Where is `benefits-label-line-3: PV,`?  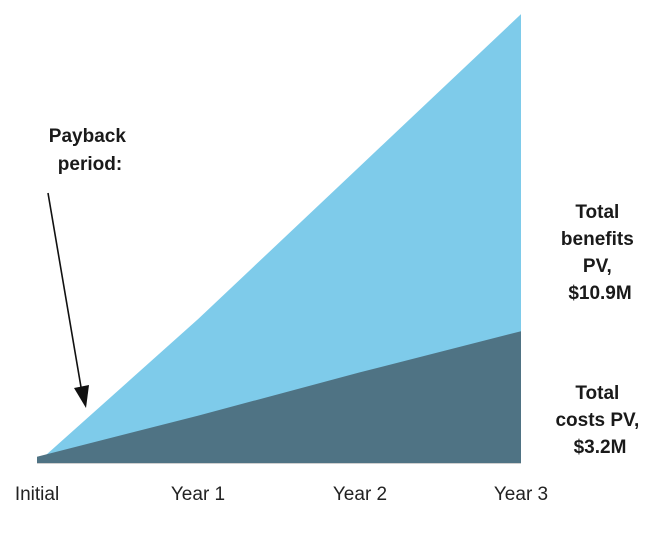
benefits-label-line-3: PV, is located at coordinates (597, 266).